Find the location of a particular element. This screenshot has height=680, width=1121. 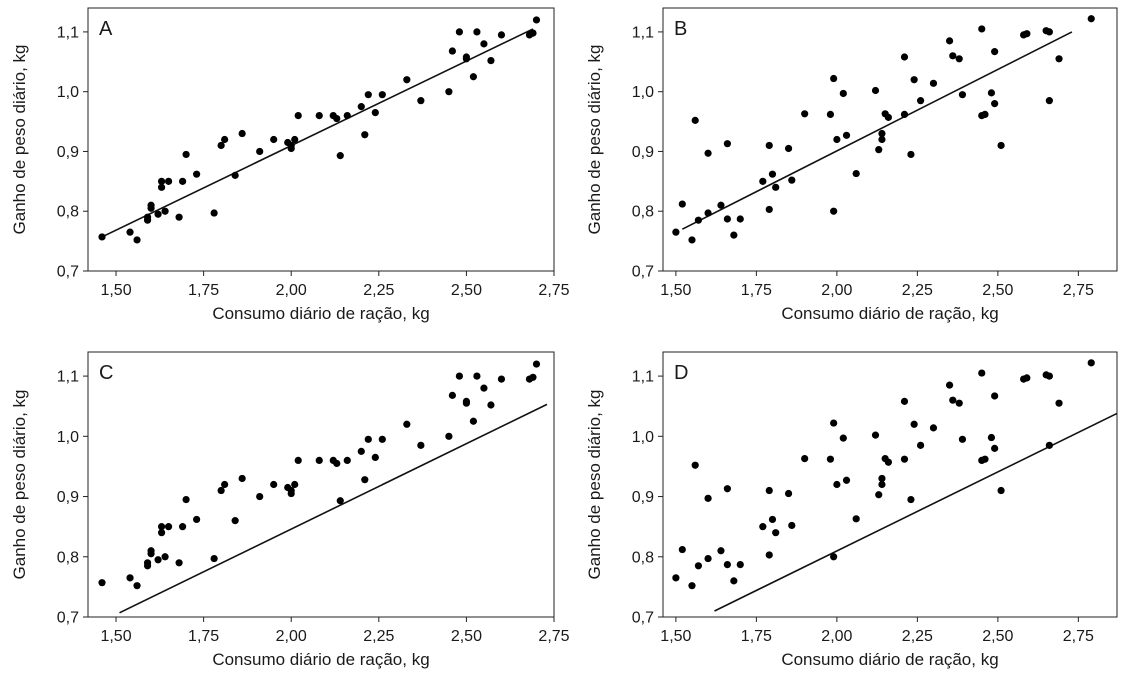

y-axis-title: Ganho de peso diário, kg is located at coordinates (19, 485).